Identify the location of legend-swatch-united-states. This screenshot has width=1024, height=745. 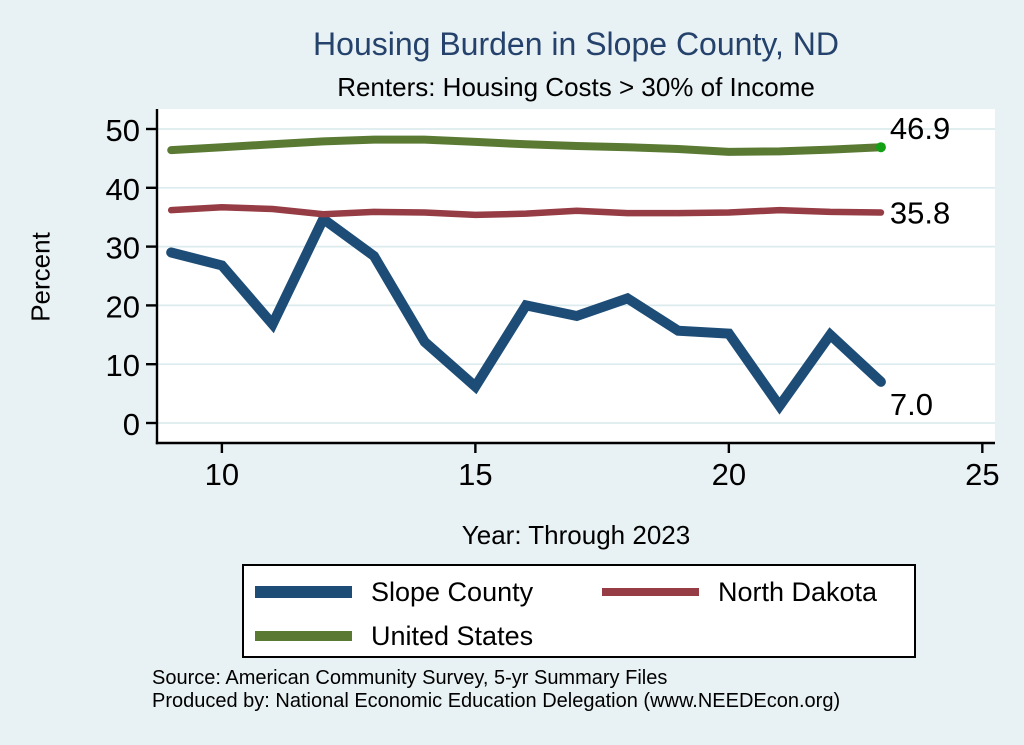
(303, 636).